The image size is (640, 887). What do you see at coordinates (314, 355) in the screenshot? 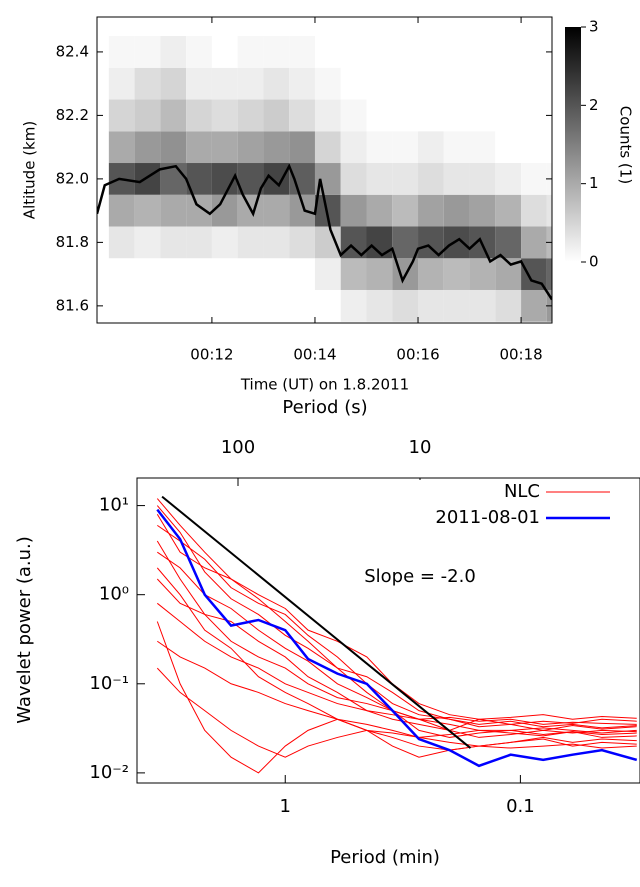
I see `x-tick-label: 00:14` at bounding box center [314, 355].